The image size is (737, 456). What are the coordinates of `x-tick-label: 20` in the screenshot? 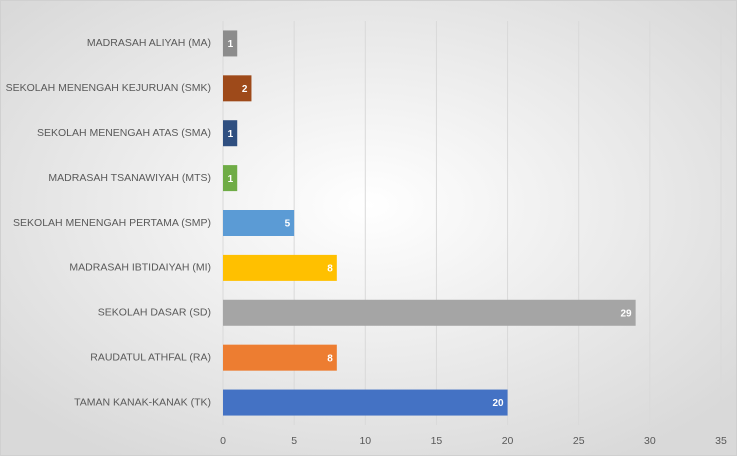 It's located at (508, 441).